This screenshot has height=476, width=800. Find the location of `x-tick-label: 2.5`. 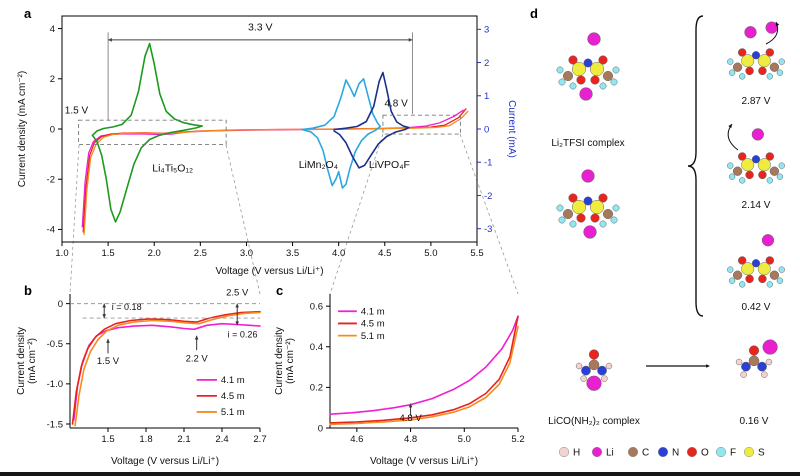

x-tick-label: 2.5 is located at coordinates (200, 253).